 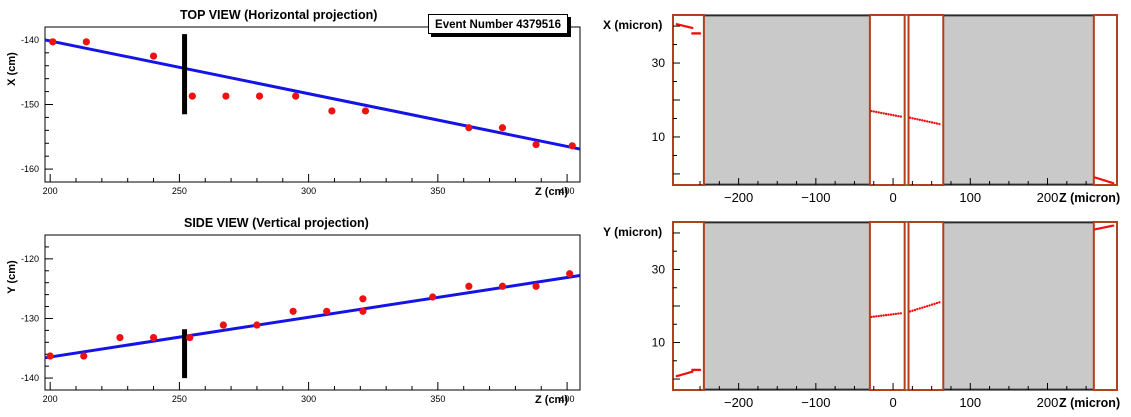 I want to click on top-view-x-tick-label: 400, so click(x=567, y=191).